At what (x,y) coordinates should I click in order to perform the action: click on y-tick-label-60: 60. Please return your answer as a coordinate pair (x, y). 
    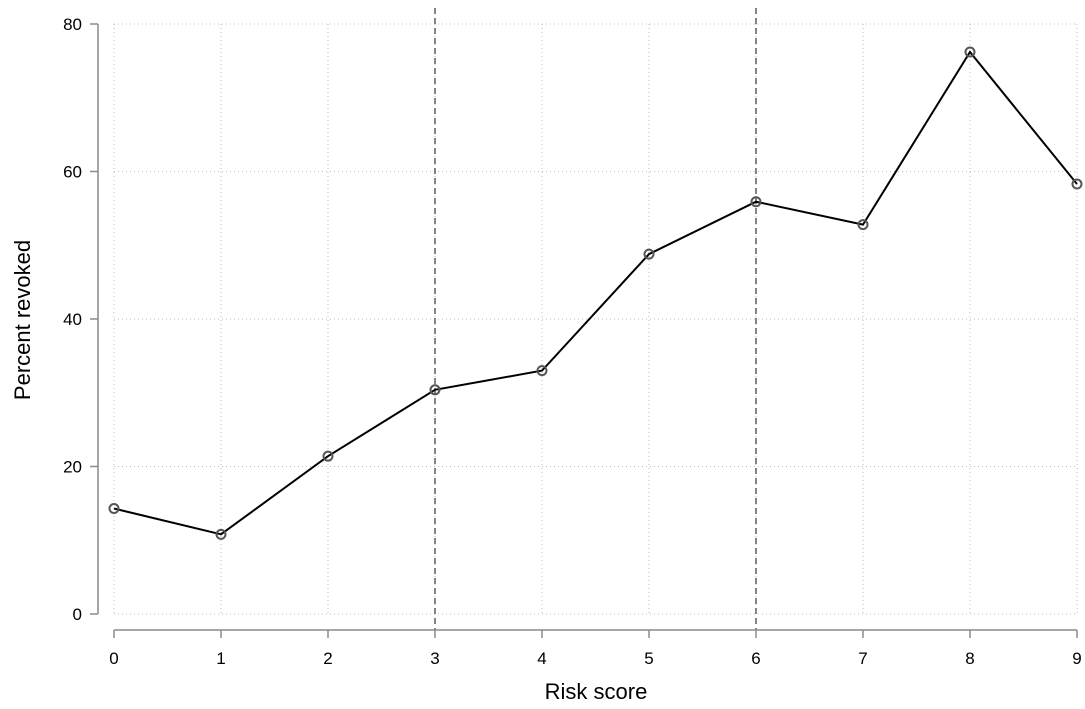
    Looking at the image, I should click on (72, 172).